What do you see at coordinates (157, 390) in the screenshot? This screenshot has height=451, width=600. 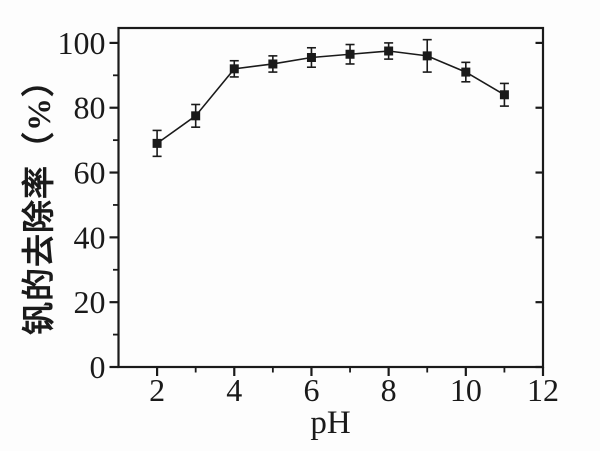 I see `x-tick-label: 2` at bounding box center [157, 390].